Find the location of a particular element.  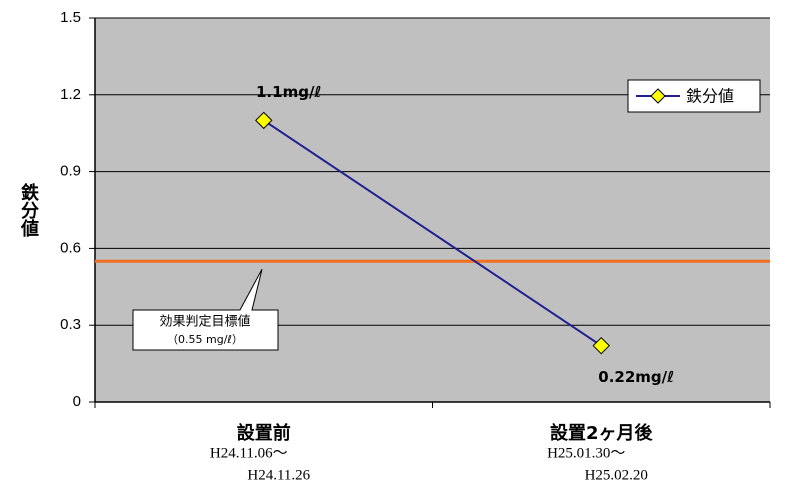

date-label: H24.11.26 is located at coordinates (278, 475).